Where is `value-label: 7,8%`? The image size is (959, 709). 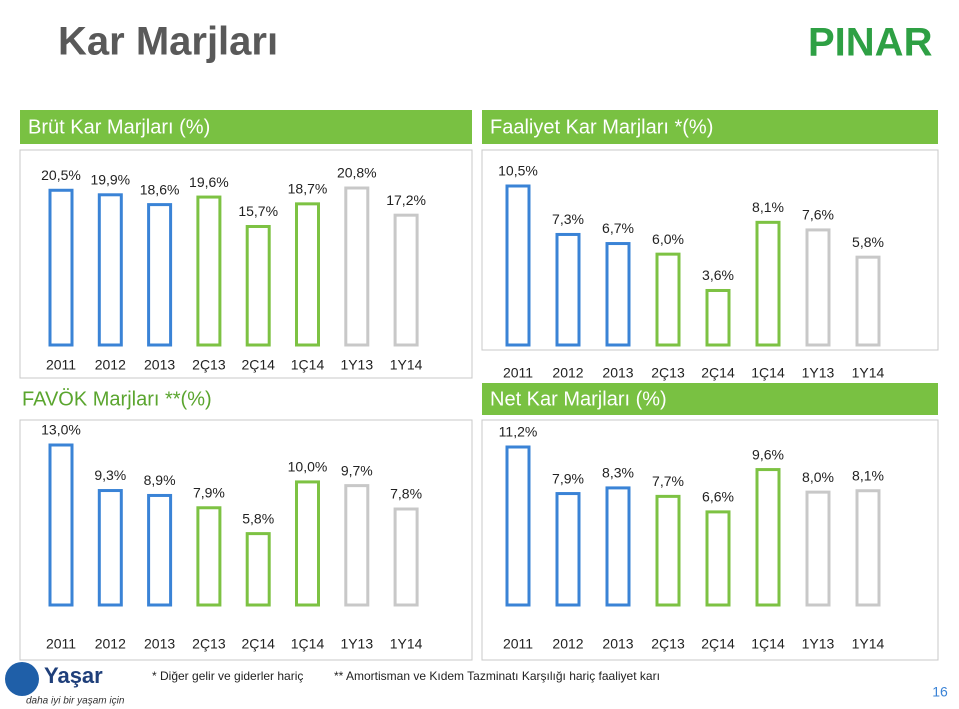
value-label: 7,8% is located at coordinates (406, 494).